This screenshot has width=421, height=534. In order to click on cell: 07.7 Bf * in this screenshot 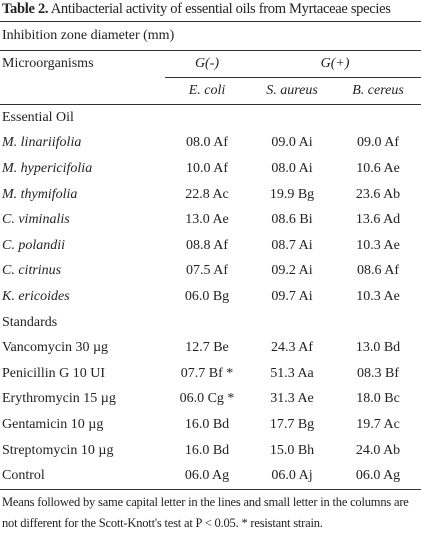, I will do `click(207, 374)`.